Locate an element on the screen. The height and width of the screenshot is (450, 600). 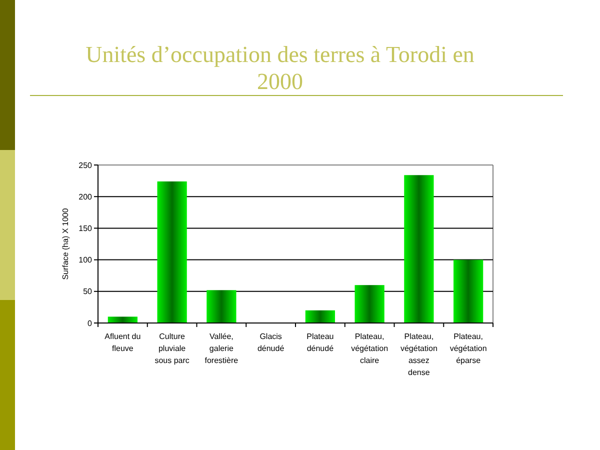
y-tick-label: 250 is located at coordinates (85, 165).